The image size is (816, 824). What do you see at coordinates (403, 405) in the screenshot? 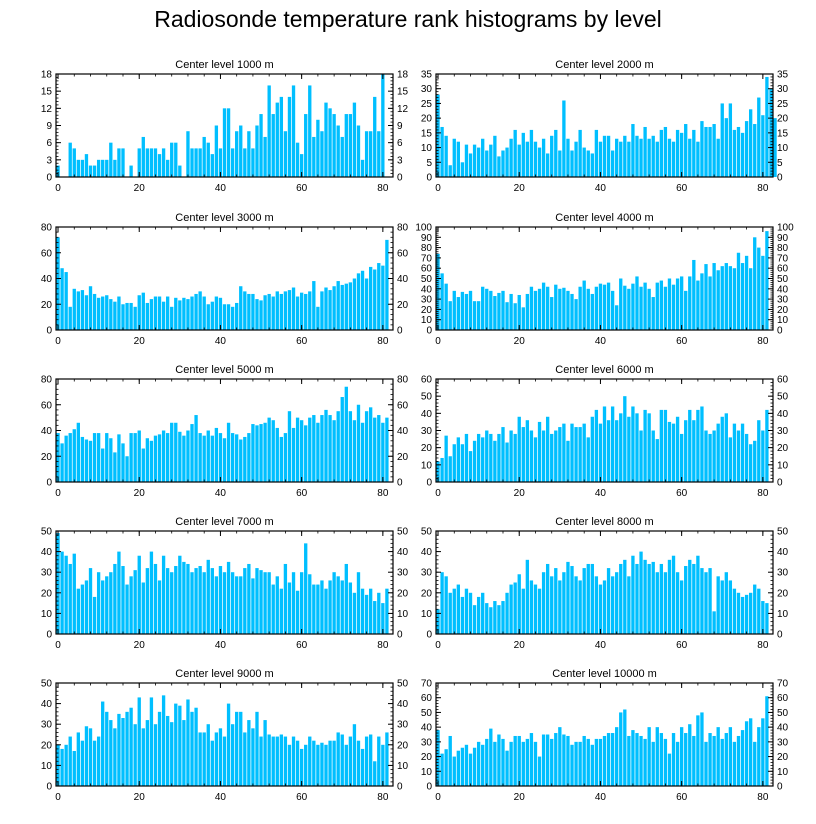
I see `y-tick-label-right: 60` at bounding box center [403, 405].